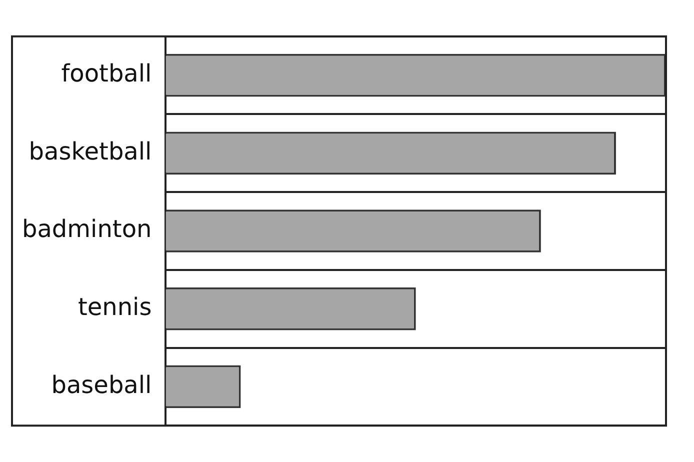 The height and width of the screenshot is (462, 694). Describe the element at coordinates (90, 151) in the screenshot. I see `y-tick-label: basketball` at that location.